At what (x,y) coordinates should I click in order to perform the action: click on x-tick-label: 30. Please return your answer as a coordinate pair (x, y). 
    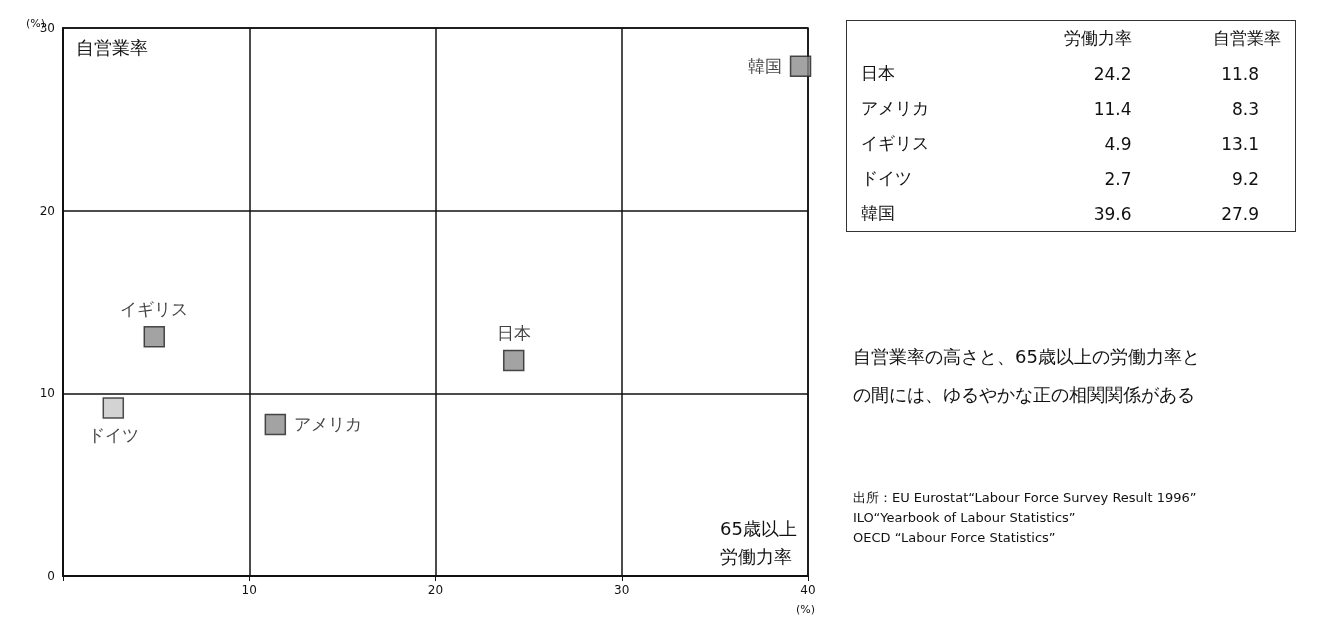
    Looking at the image, I should click on (622, 590).